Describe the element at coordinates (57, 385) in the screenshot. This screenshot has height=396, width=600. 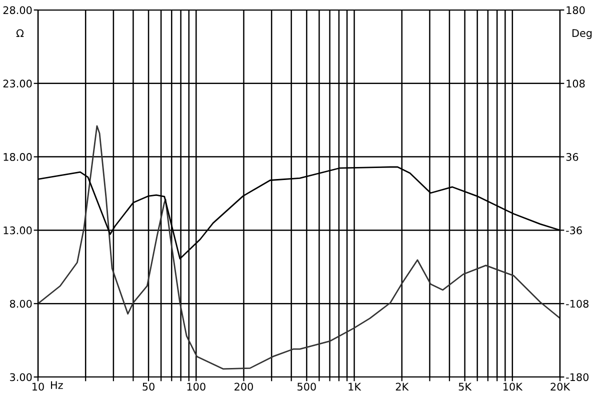
I see `x-axis-title: Hz` at that location.